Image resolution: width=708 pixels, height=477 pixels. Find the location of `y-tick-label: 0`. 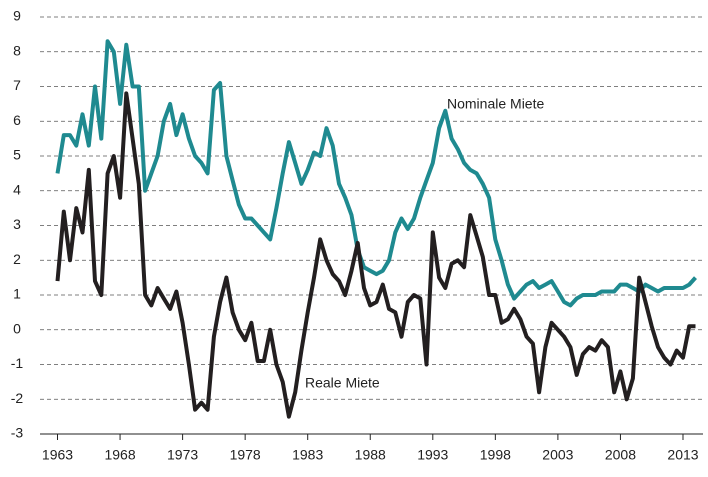

y-tick-label: 0 is located at coordinates (17, 328).